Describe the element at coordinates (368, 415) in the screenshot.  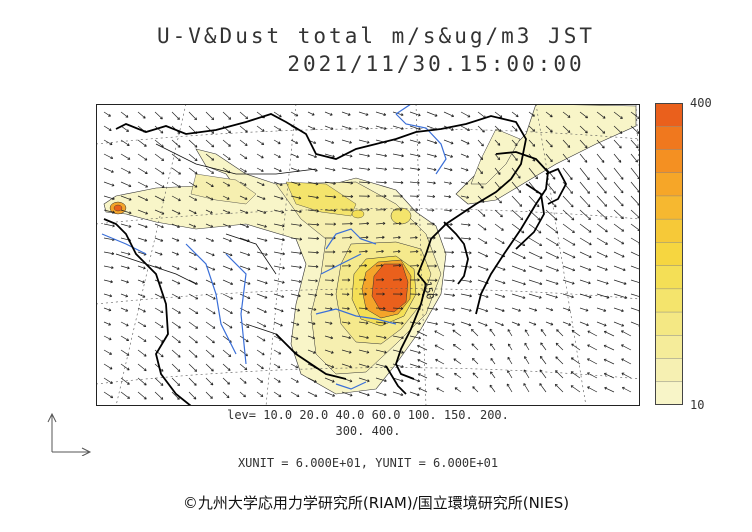
I see `contour-levels-line1: lev= 10.0 20.0 40.0 60.0 100. 150. 200.` at that location.